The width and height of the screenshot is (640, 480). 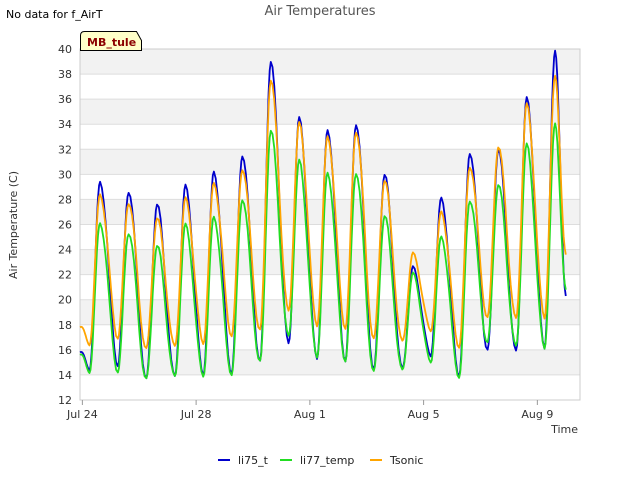 What do you see at coordinates (65, 325) in the screenshot?
I see `y-tick-label: 18` at bounding box center [65, 325].